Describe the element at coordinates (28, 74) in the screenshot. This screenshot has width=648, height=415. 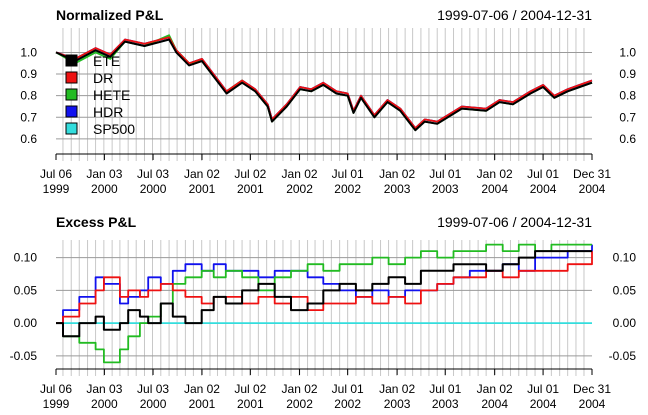
I see `y-tick-label-left: 0.9` at that location.